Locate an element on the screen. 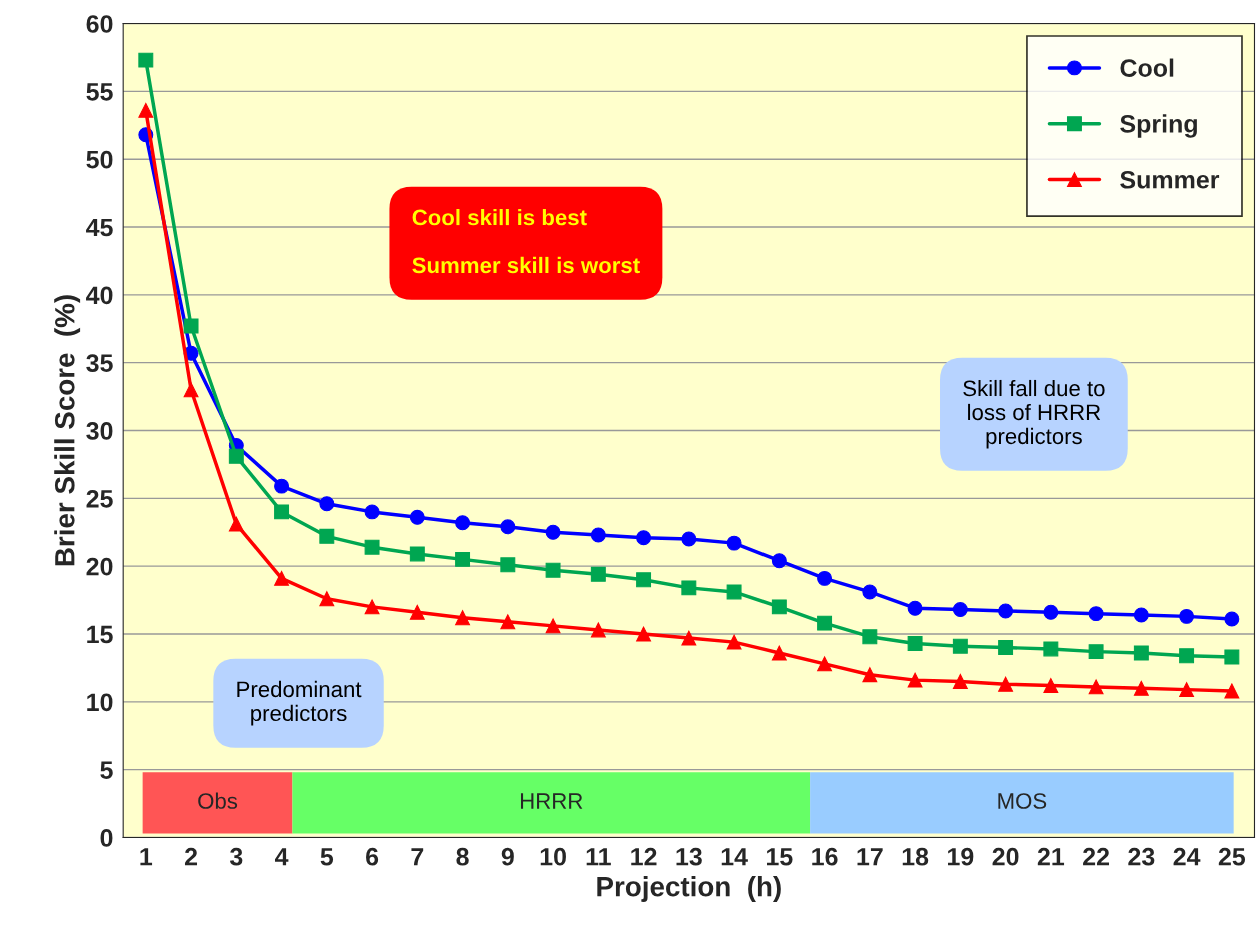 The width and height of the screenshot is (1257, 941). x-tick-label: 17 is located at coordinates (870, 857).